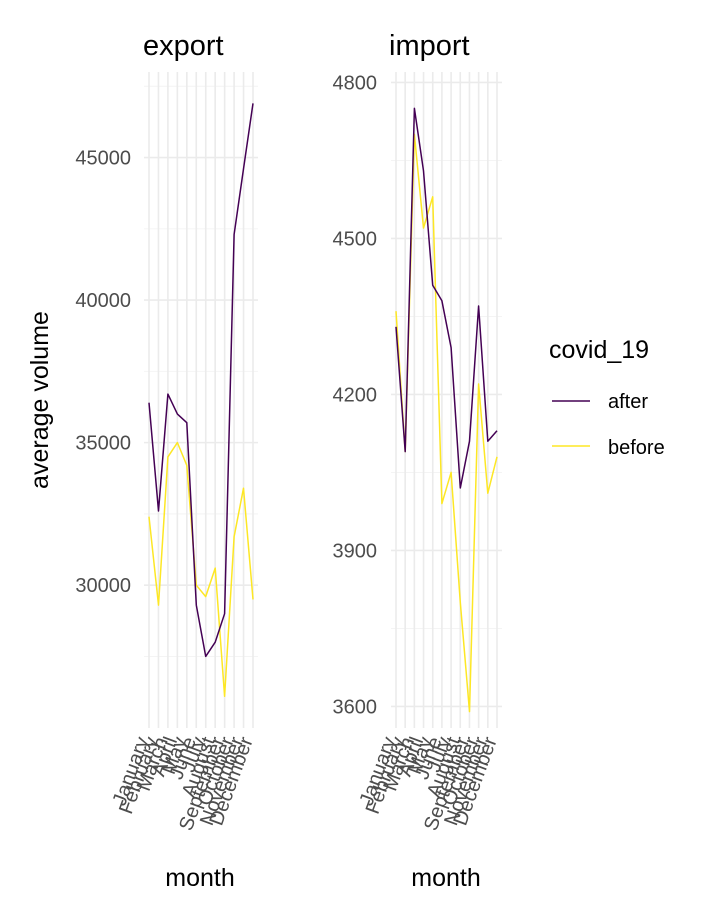 The image size is (720, 921). What do you see at coordinates (599, 350) in the screenshot?
I see `legend-title: covid_19` at bounding box center [599, 350].